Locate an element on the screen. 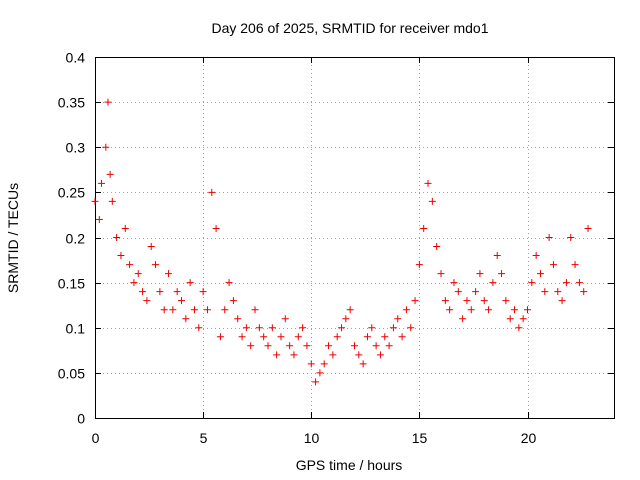 The width and height of the screenshot is (640, 480). y-tick-label: 0.15 is located at coordinates (71, 284).